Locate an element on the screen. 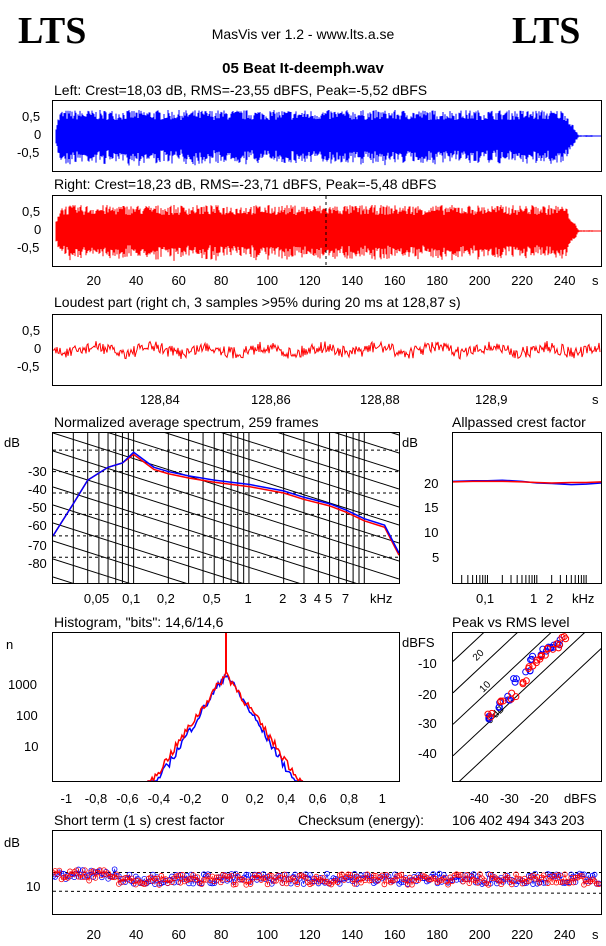 The image size is (606, 946). shortterm-svg is located at coordinates (326, 880).